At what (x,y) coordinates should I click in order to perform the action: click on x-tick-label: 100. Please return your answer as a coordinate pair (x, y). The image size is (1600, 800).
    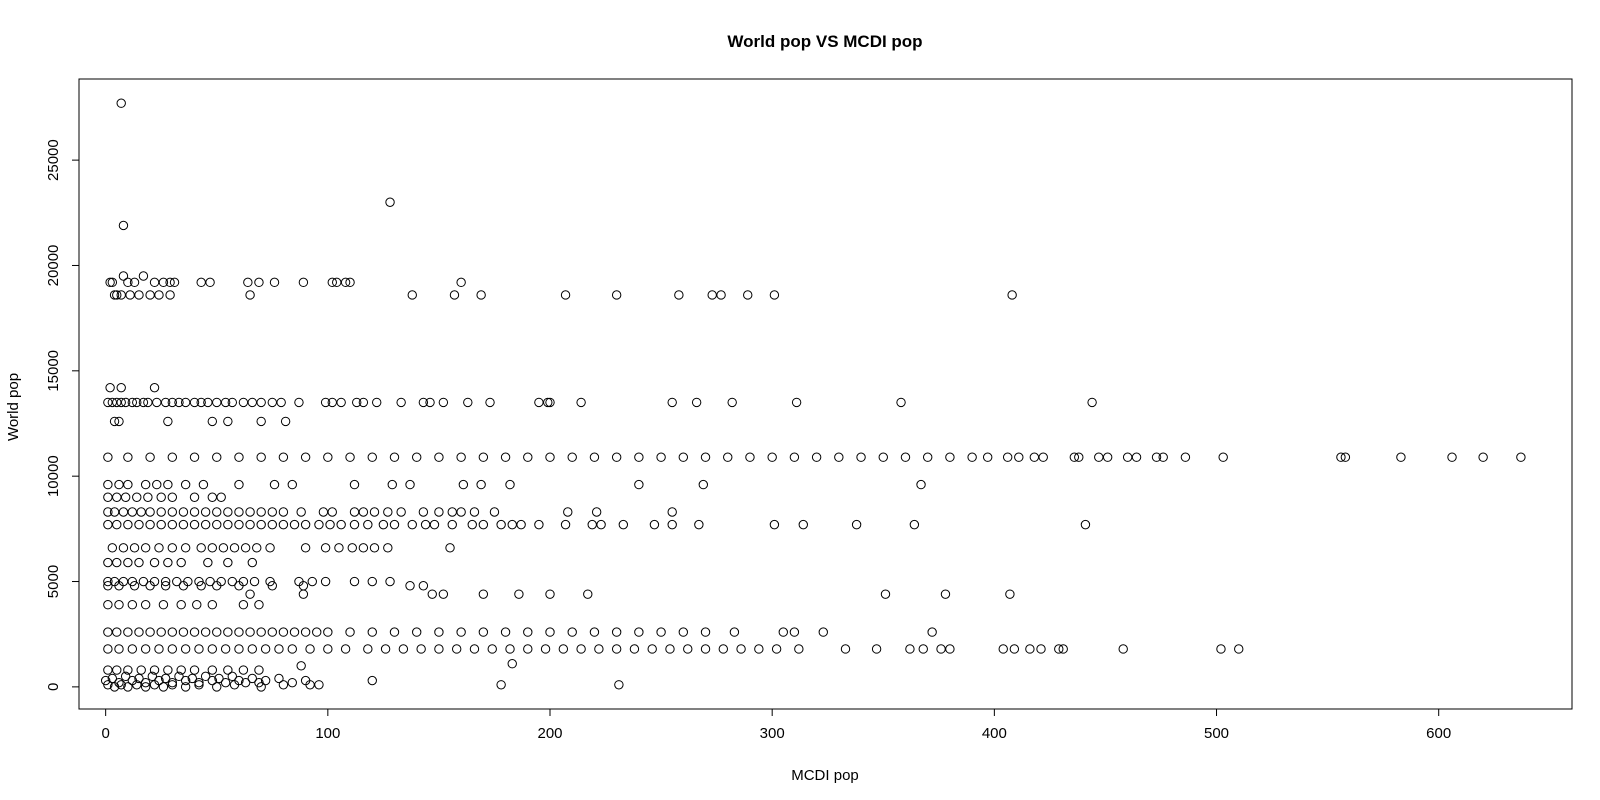
    Looking at the image, I should click on (327, 733).